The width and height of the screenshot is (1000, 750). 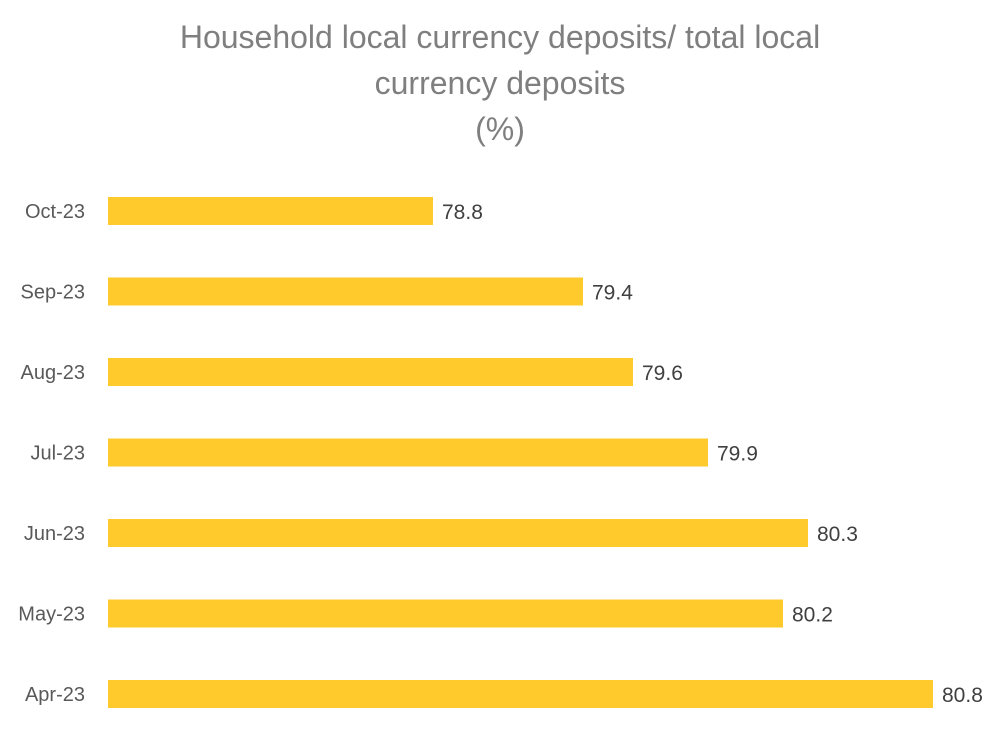 What do you see at coordinates (737, 454) in the screenshot?
I see `data-label: 79.9` at bounding box center [737, 454].